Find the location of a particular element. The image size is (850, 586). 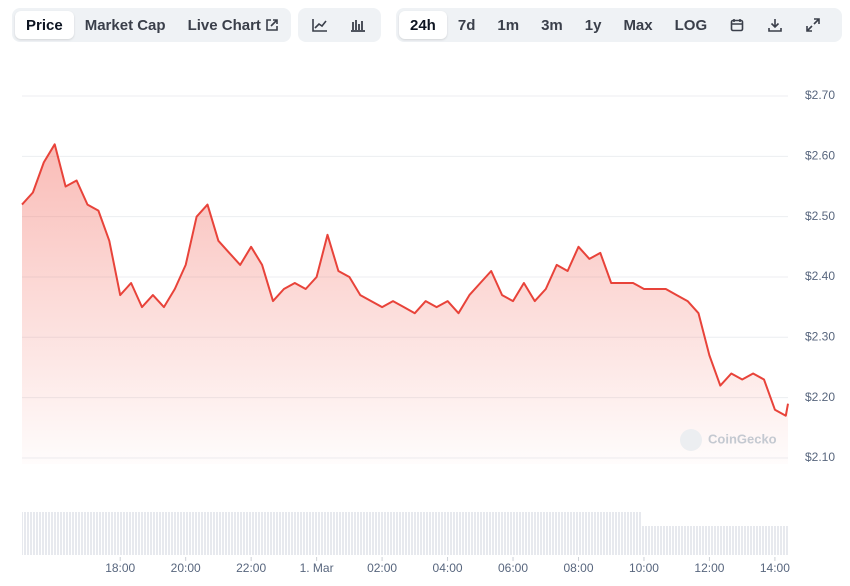

y-tick-label: $2.50 is located at coordinates (820, 216).